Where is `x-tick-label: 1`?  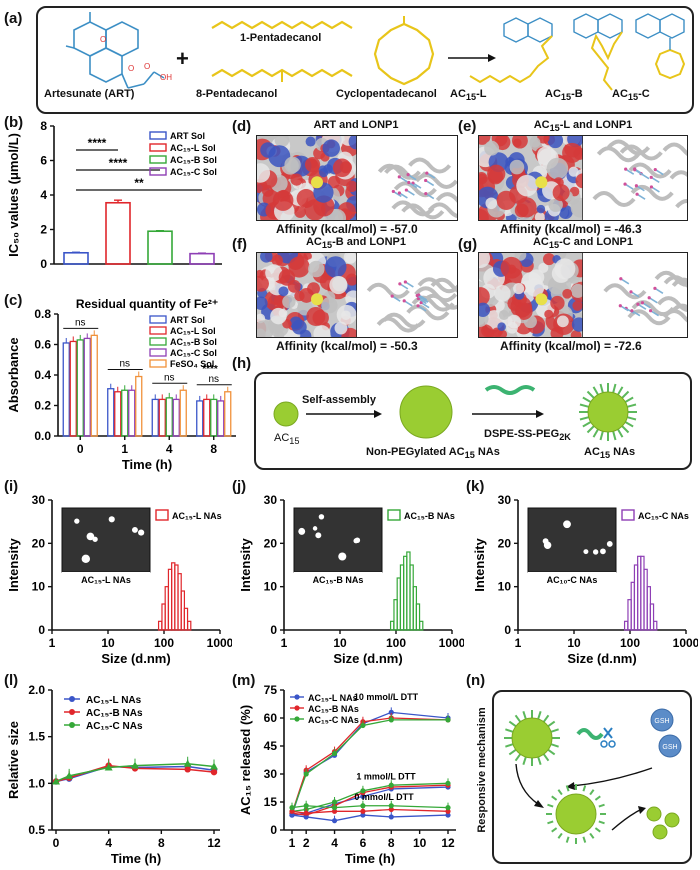 x-tick-label: 1 is located at coordinates (518, 643).